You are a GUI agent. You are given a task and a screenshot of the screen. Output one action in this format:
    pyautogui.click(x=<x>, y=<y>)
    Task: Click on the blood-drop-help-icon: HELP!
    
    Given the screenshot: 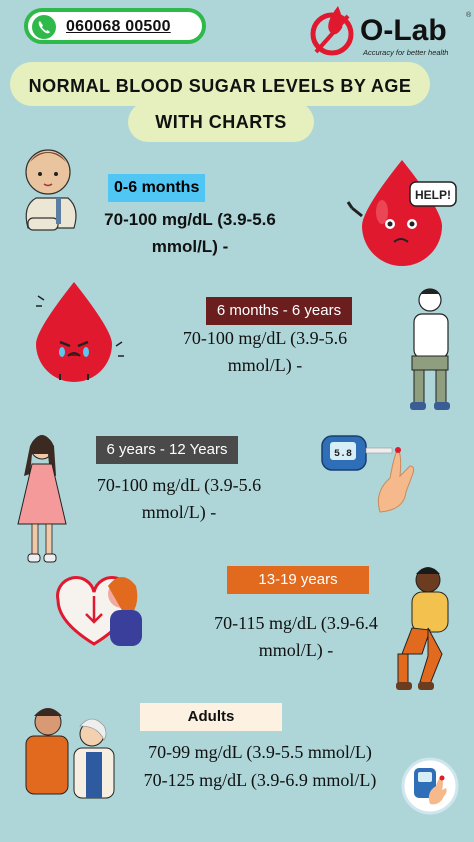 What is the action you would take?
    pyautogui.click(x=401, y=213)
    